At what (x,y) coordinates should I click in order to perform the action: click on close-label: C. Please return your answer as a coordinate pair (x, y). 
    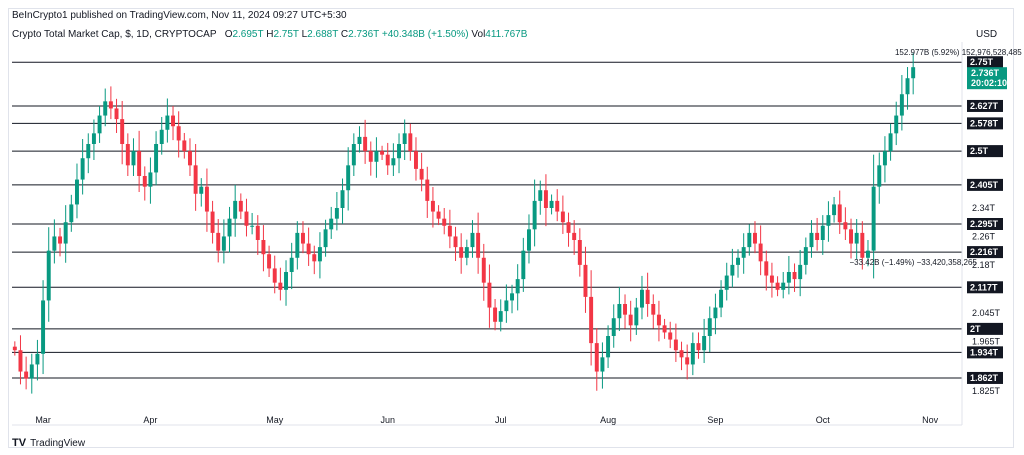
    Looking at the image, I should click on (344, 34).